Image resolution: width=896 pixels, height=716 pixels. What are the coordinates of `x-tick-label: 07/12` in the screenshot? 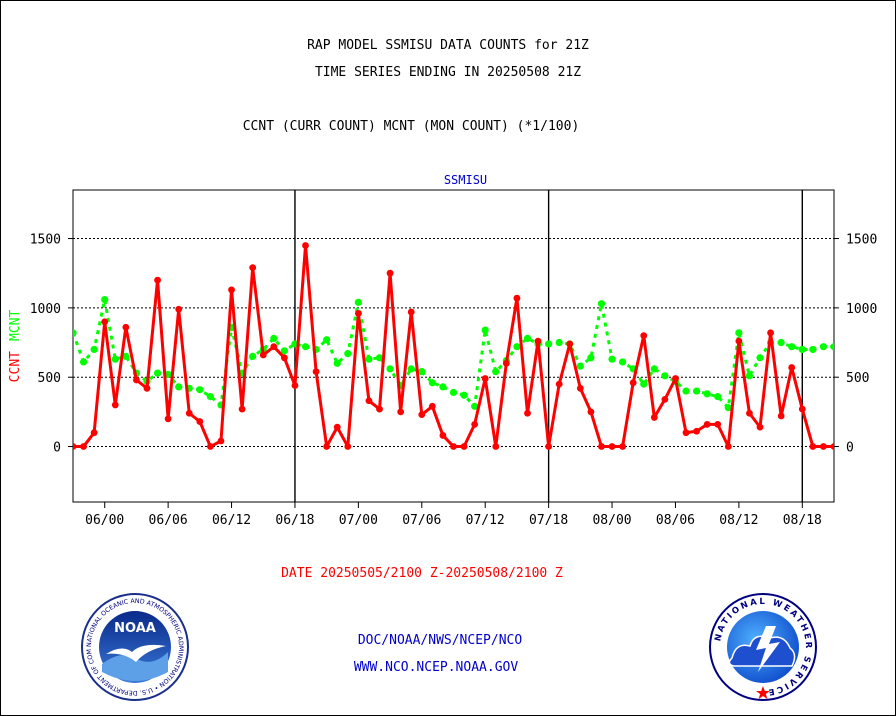 It's located at (485, 520).